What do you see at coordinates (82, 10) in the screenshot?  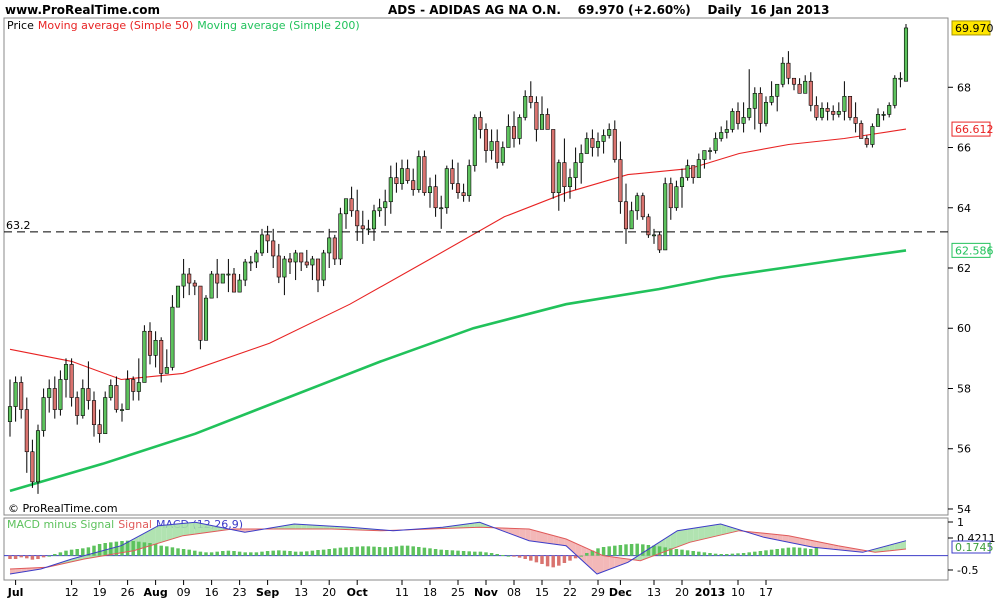 I see `site-label: www.ProRealTime.com` at bounding box center [82, 10].